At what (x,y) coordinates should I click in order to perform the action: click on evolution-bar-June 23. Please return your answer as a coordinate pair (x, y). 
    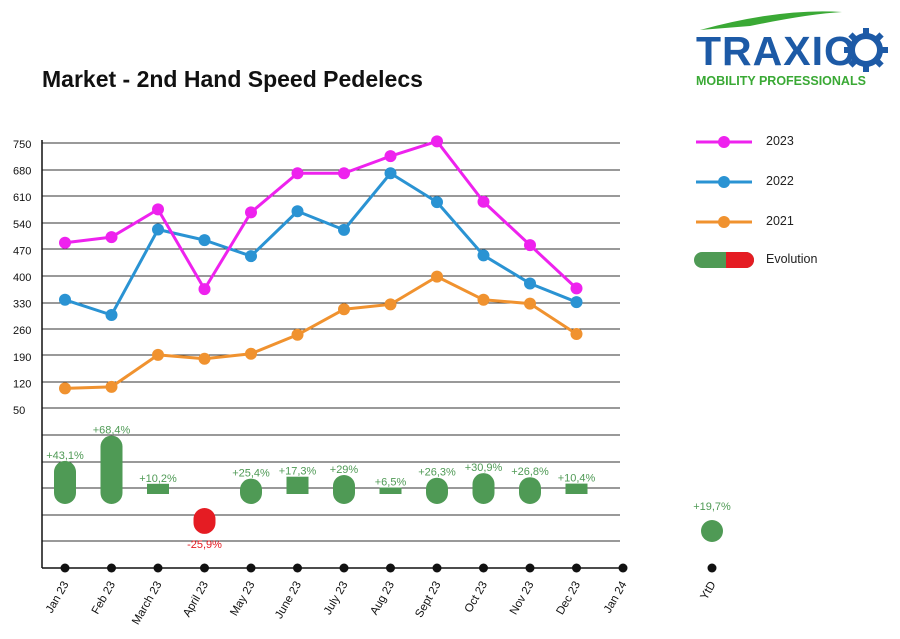
    Looking at the image, I should click on (297, 485).